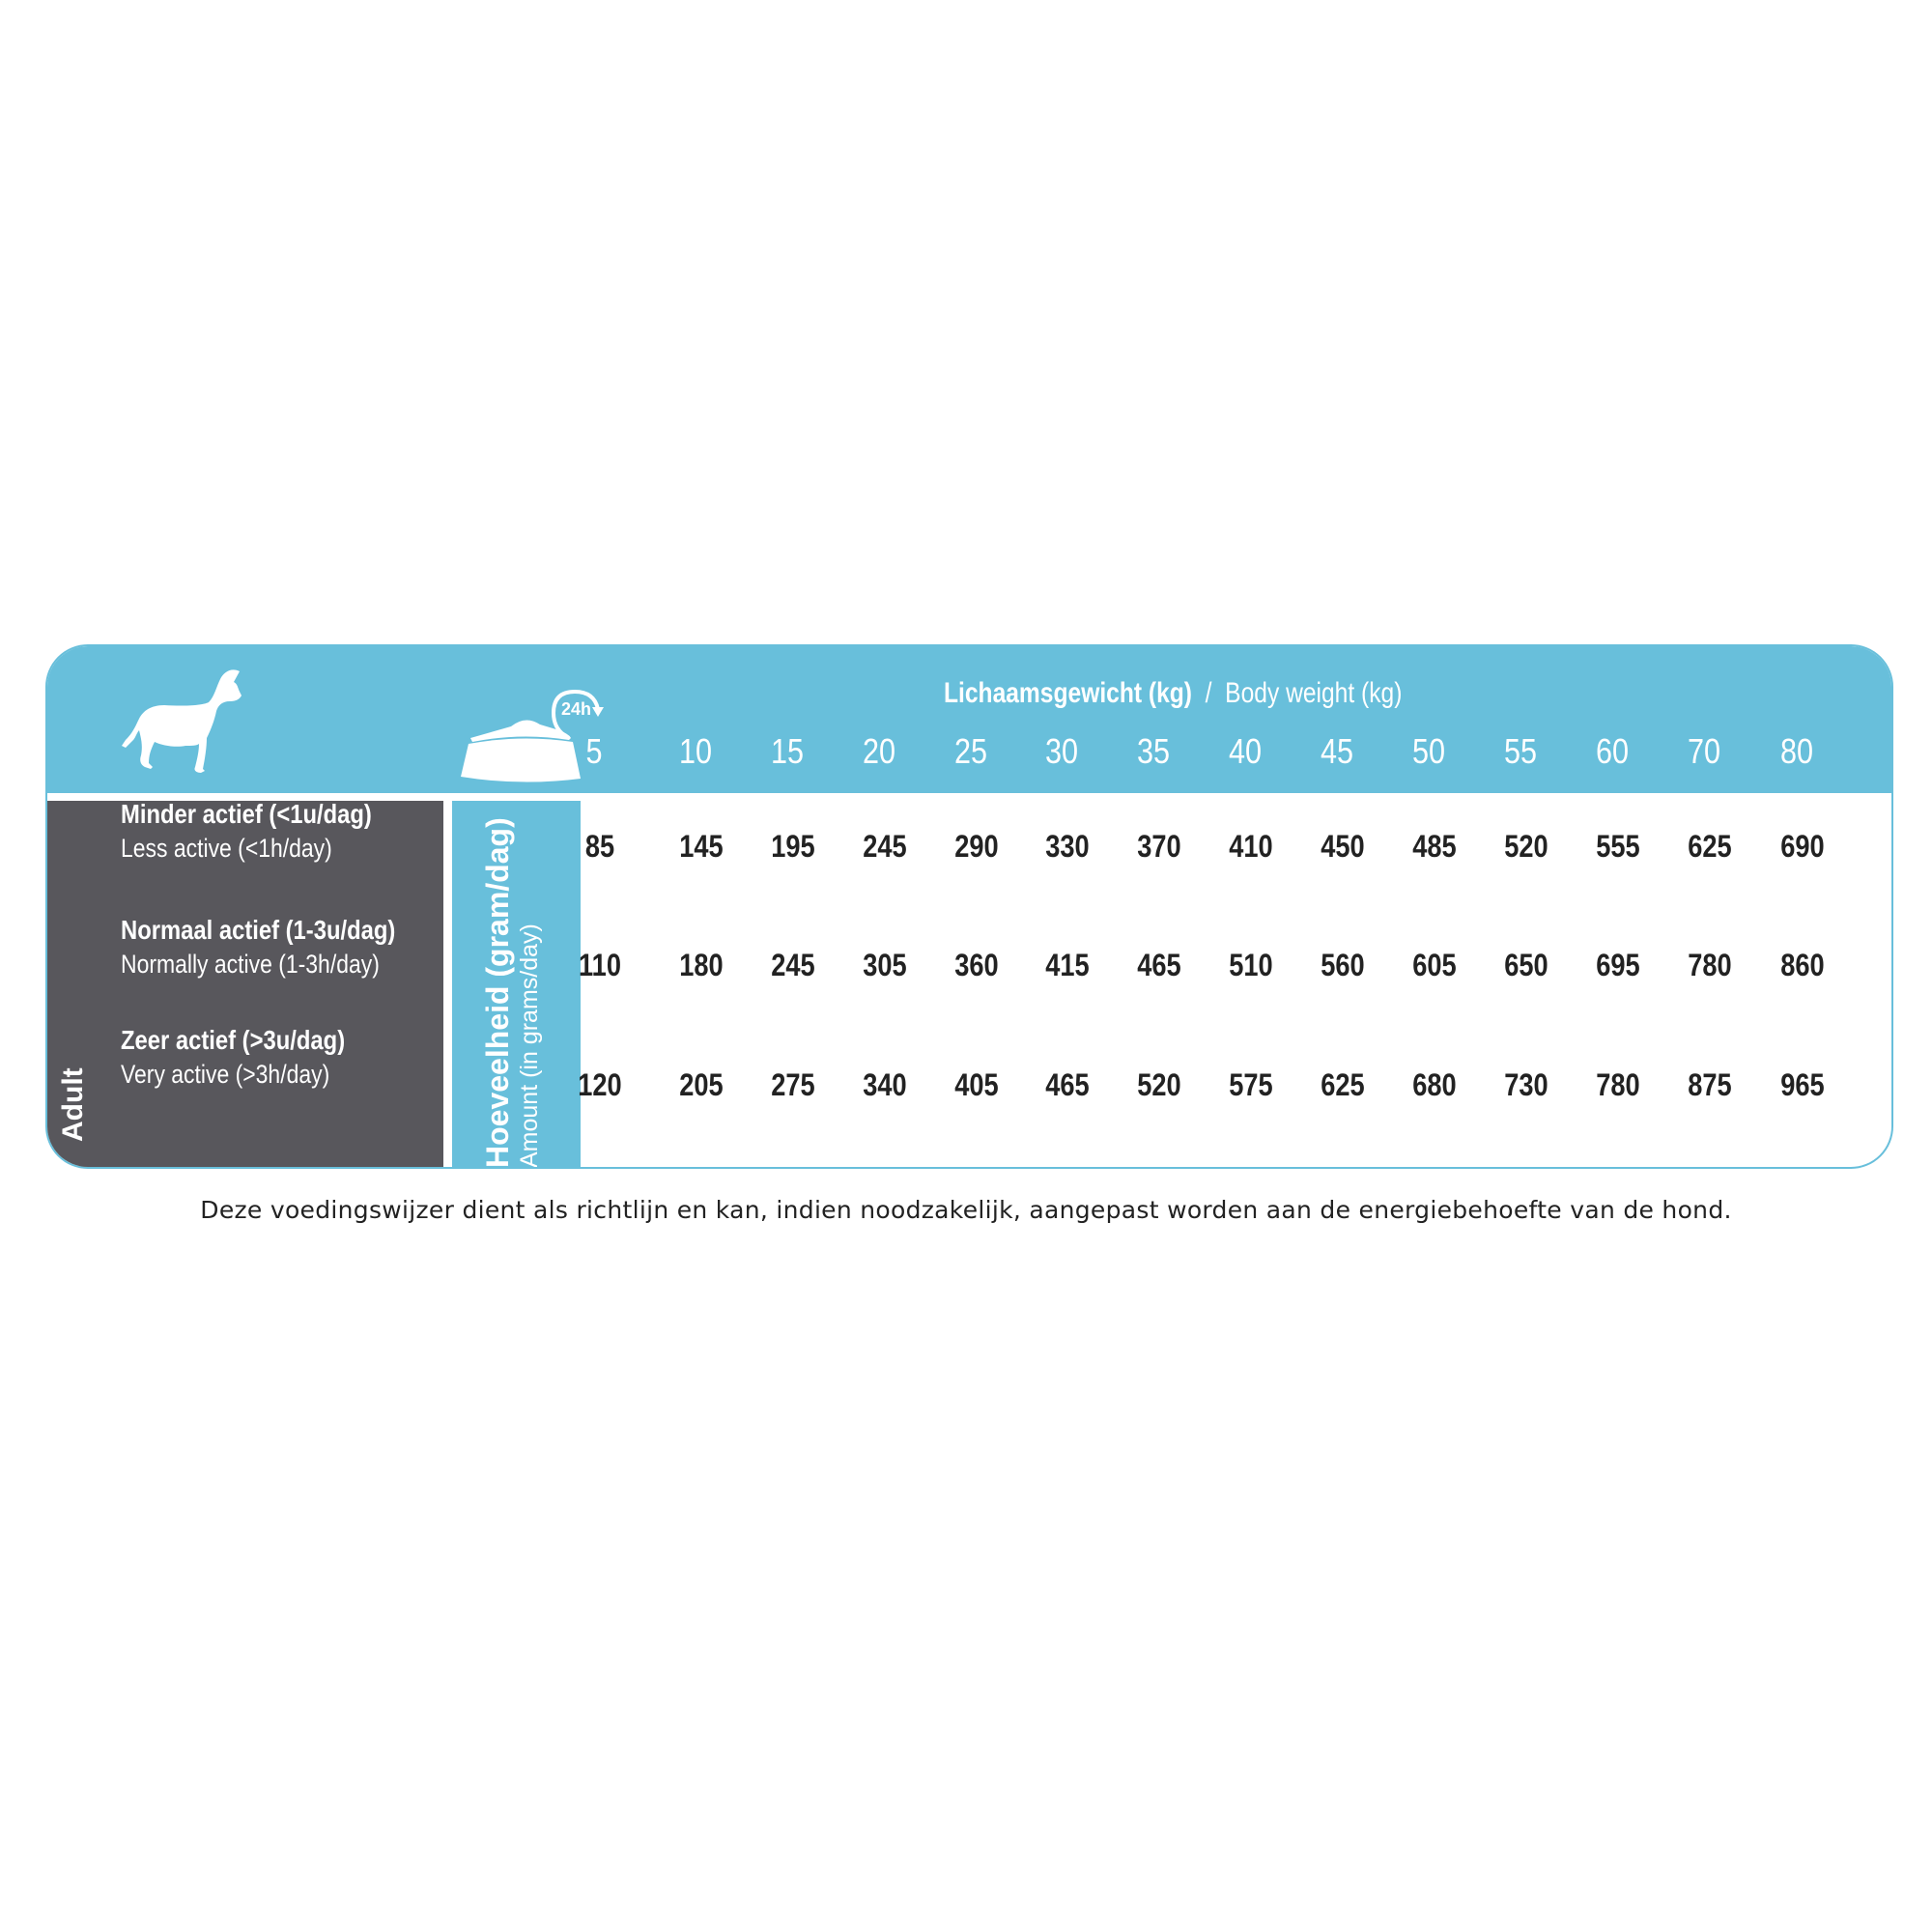 The image size is (1932, 1932). What do you see at coordinates (1434, 1084) in the screenshot?
I see `amount-cell: 680` at bounding box center [1434, 1084].